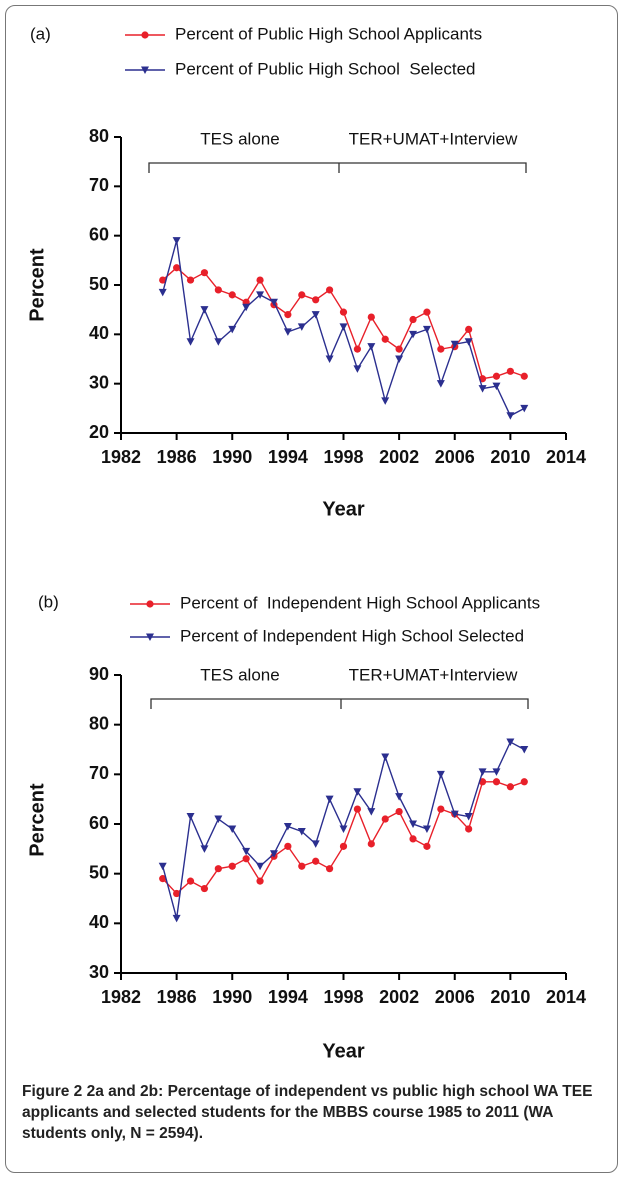  Describe the element at coordinates (99, 674) in the screenshot. I see `y-tick-label: 90` at that location.